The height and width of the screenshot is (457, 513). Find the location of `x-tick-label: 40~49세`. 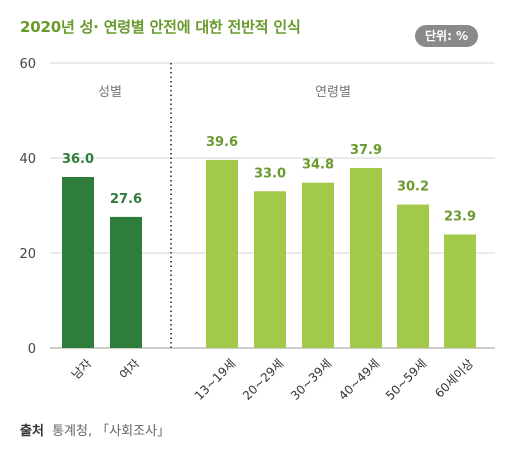

x-tick-label: 40~49세 is located at coordinates (359, 379).